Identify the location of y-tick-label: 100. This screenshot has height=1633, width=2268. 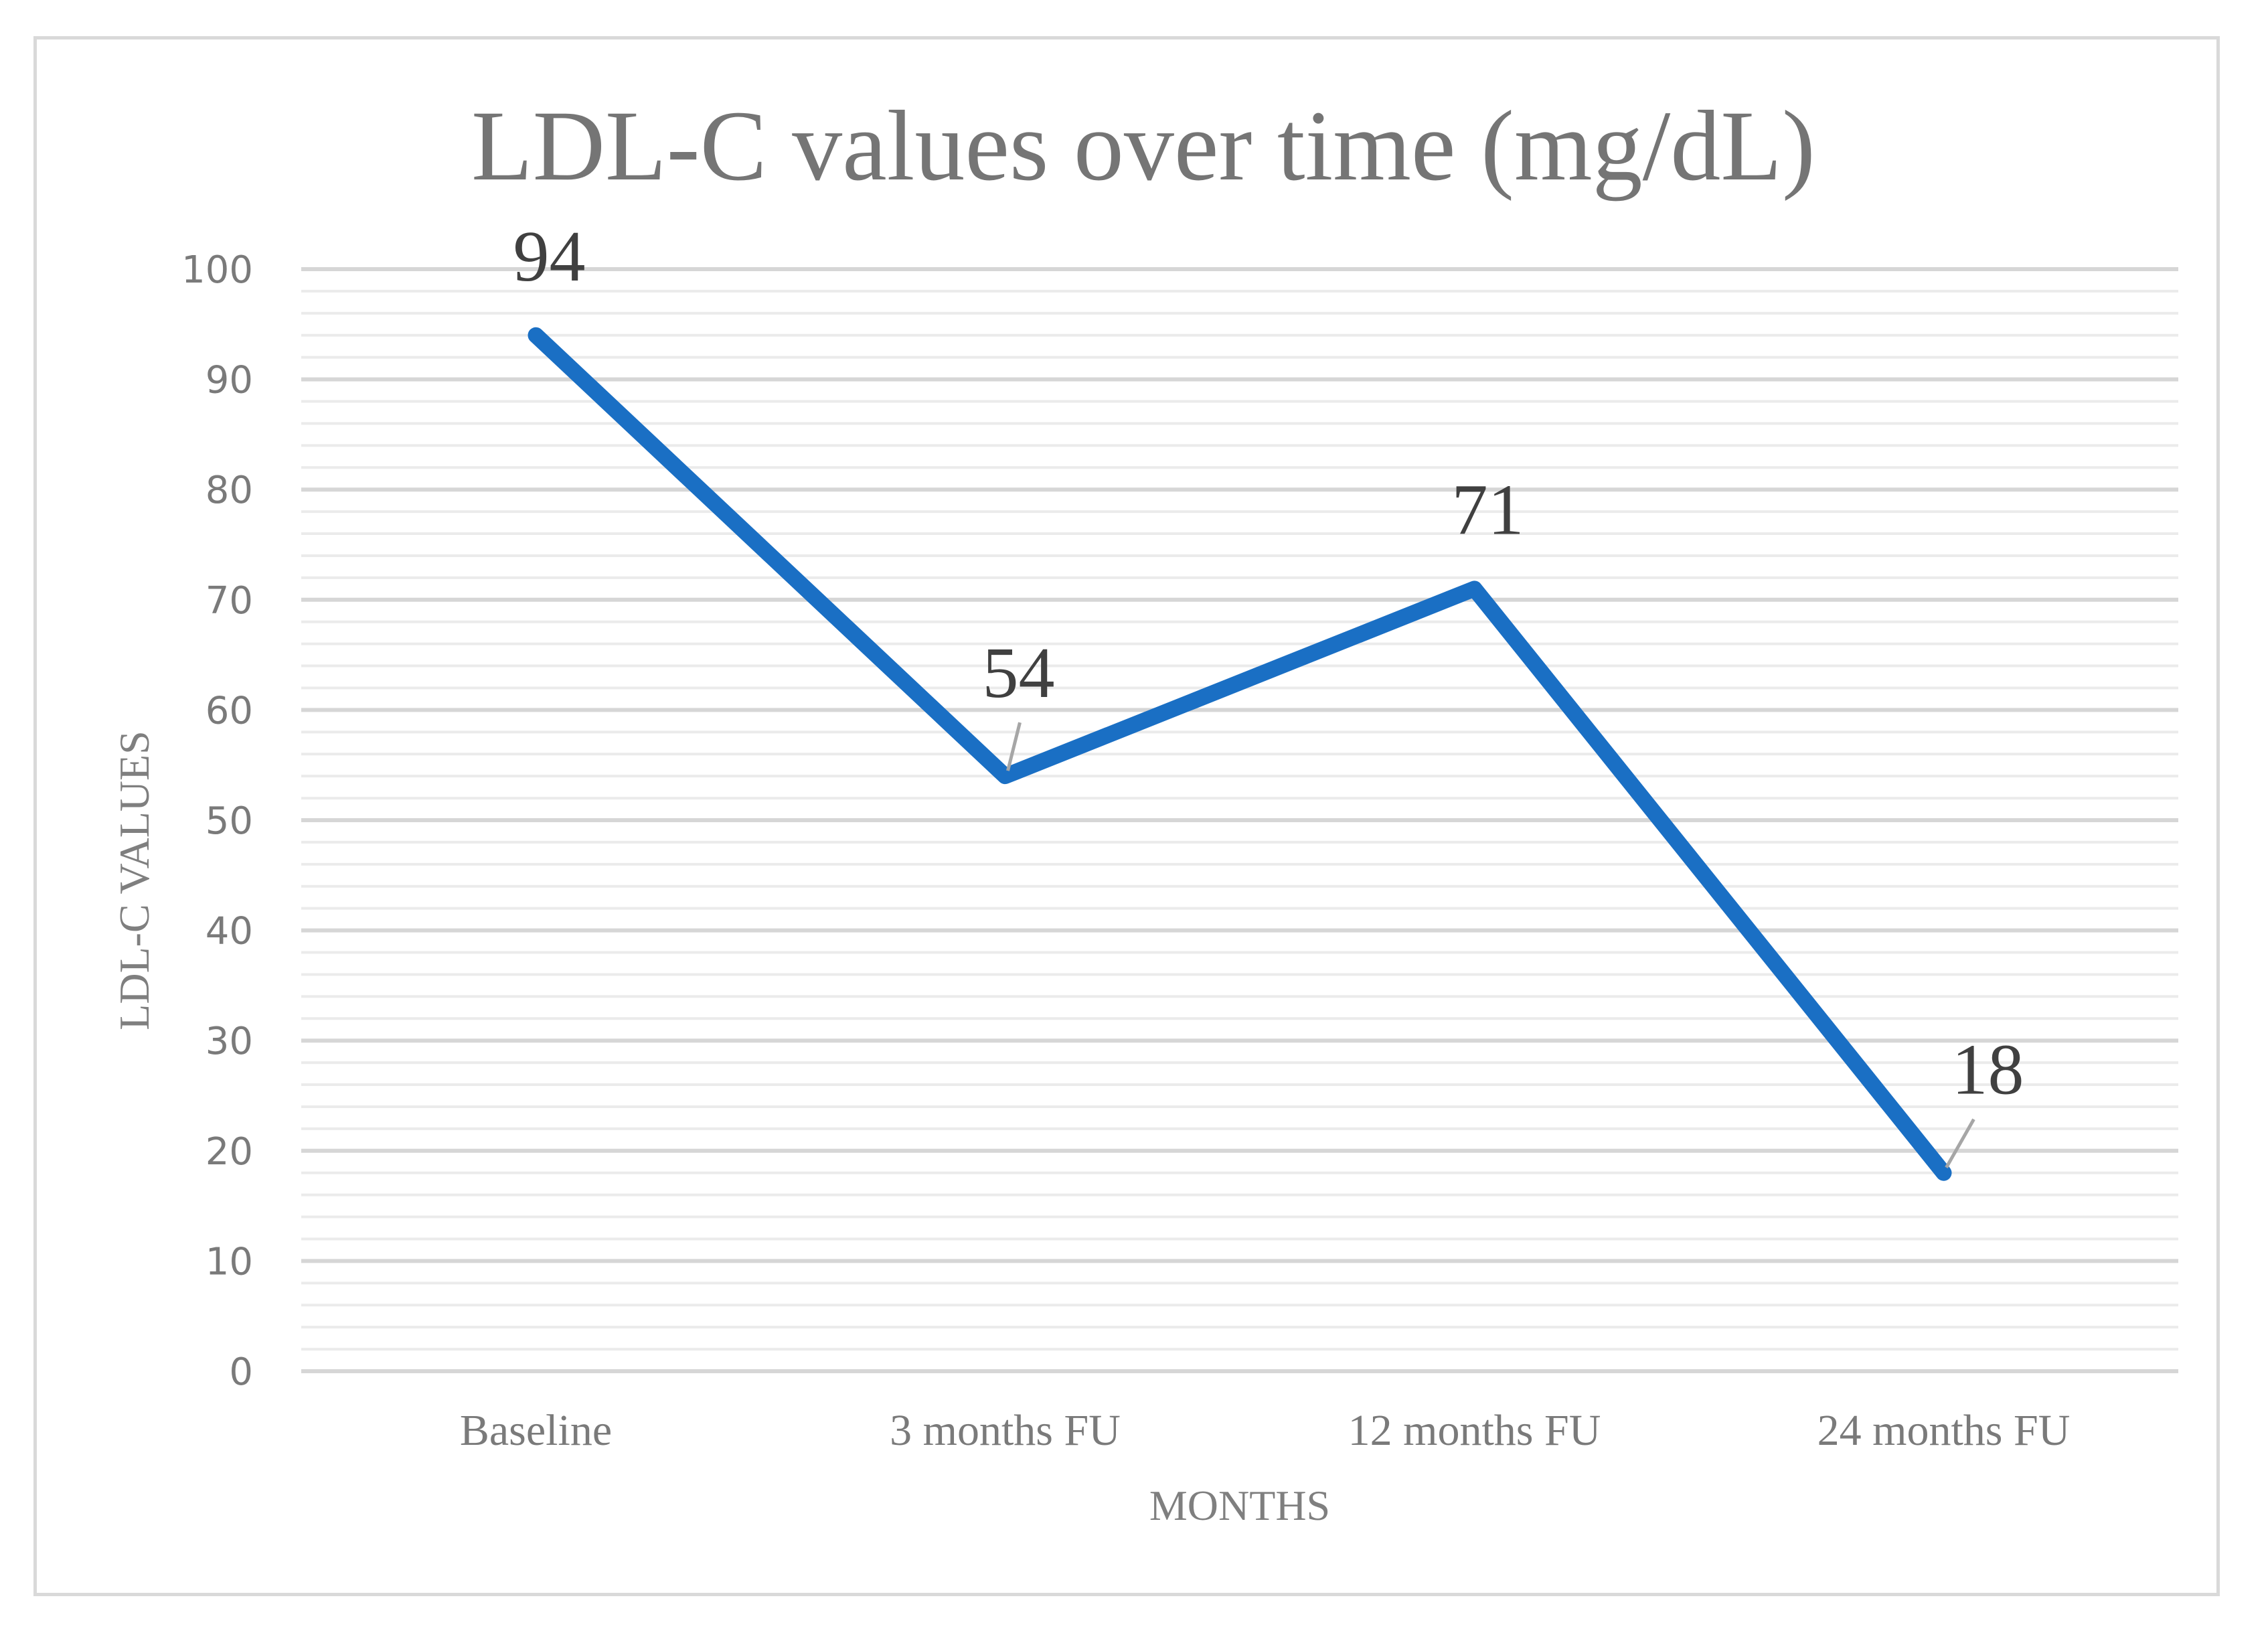
(217, 270).